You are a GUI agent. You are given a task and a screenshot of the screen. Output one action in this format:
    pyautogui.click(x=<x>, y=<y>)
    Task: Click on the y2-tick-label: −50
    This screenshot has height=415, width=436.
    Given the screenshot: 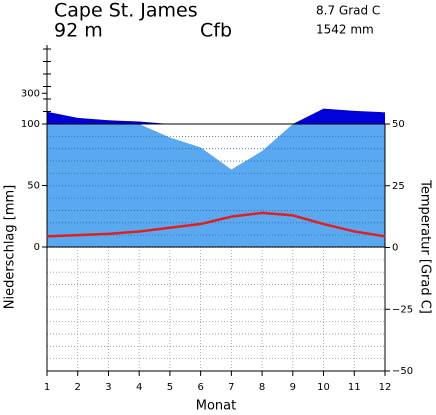 What is the action you would take?
    pyautogui.click(x=402, y=371)
    